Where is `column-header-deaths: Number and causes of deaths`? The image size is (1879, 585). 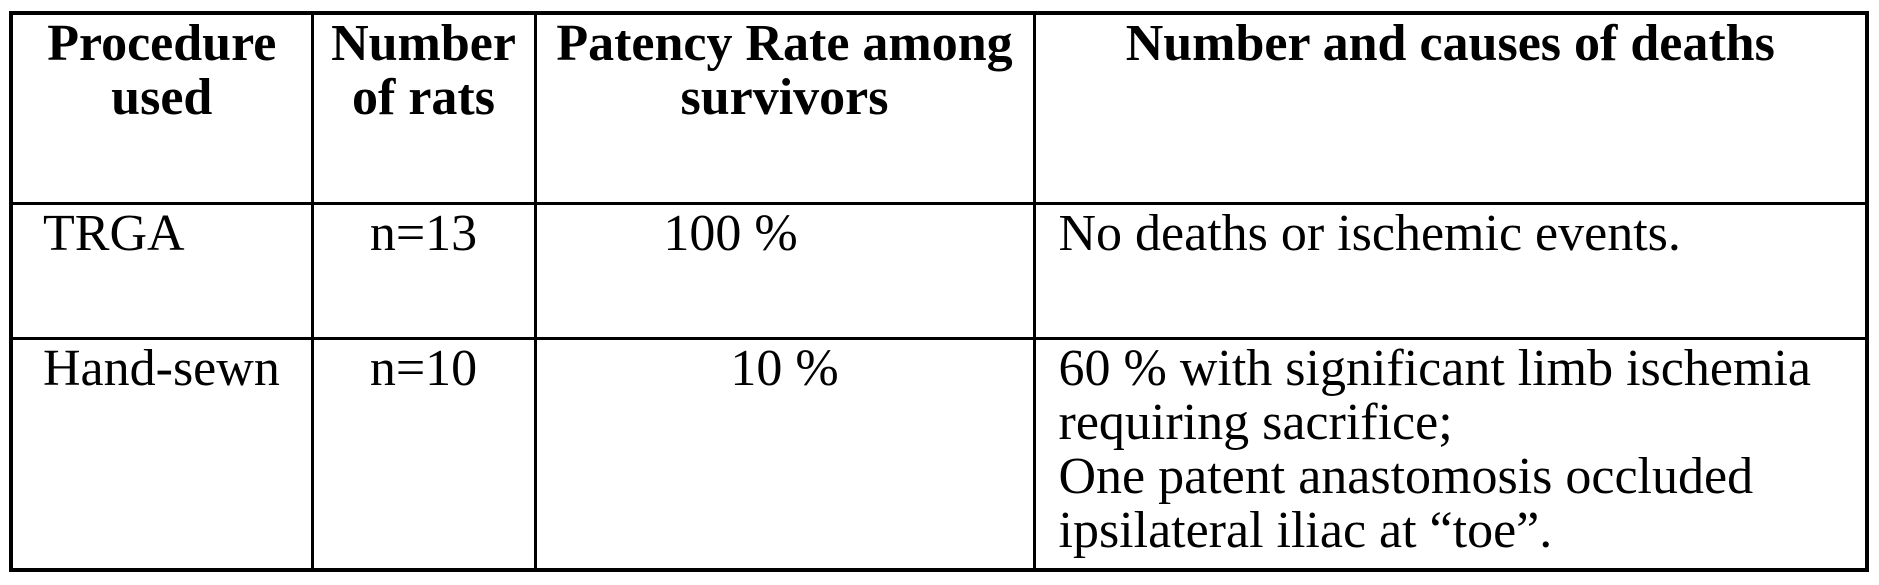
column-header-deaths: Number and causes of deaths is located at coordinates (1450, 108).